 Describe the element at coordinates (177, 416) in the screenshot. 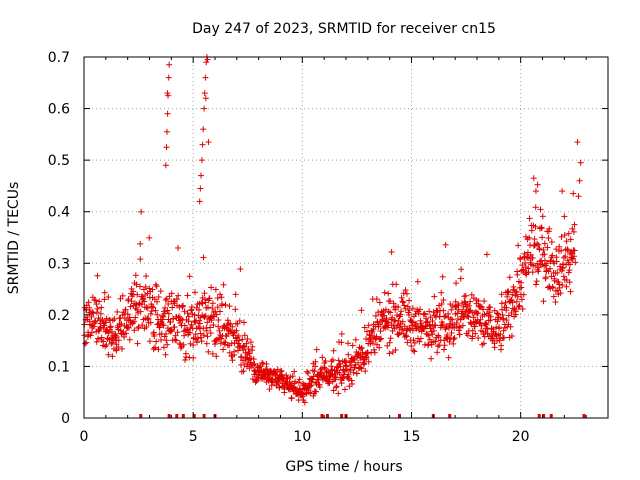

I see `rug-mark` at that location.